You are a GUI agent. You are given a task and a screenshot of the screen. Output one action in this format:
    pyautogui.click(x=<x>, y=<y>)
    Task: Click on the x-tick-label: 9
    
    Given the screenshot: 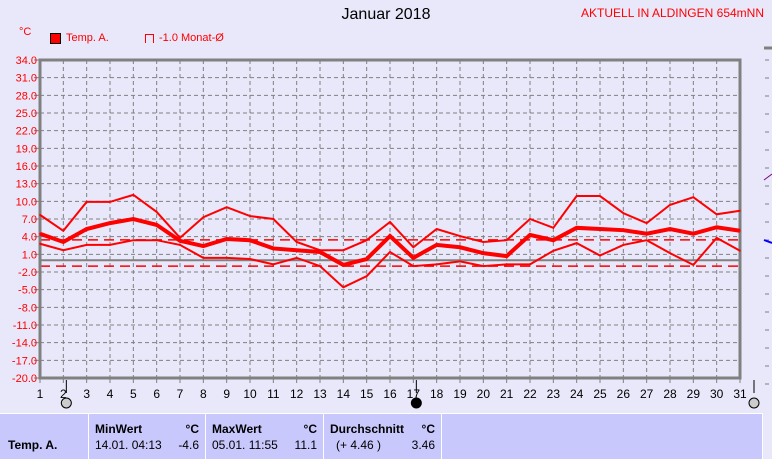 What is the action you would take?
    pyautogui.click(x=226, y=394)
    